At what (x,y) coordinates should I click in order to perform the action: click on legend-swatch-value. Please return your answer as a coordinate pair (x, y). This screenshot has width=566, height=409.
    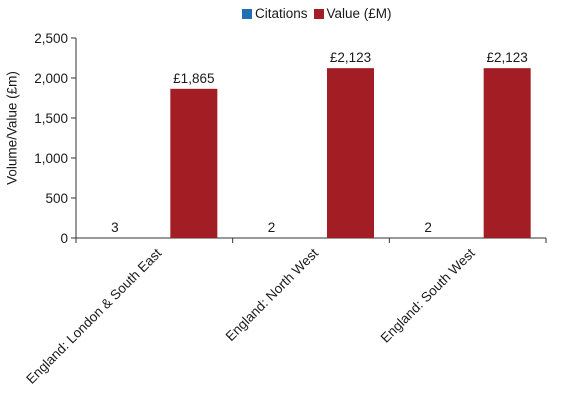
    Looking at the image, I should click on (318, 13).